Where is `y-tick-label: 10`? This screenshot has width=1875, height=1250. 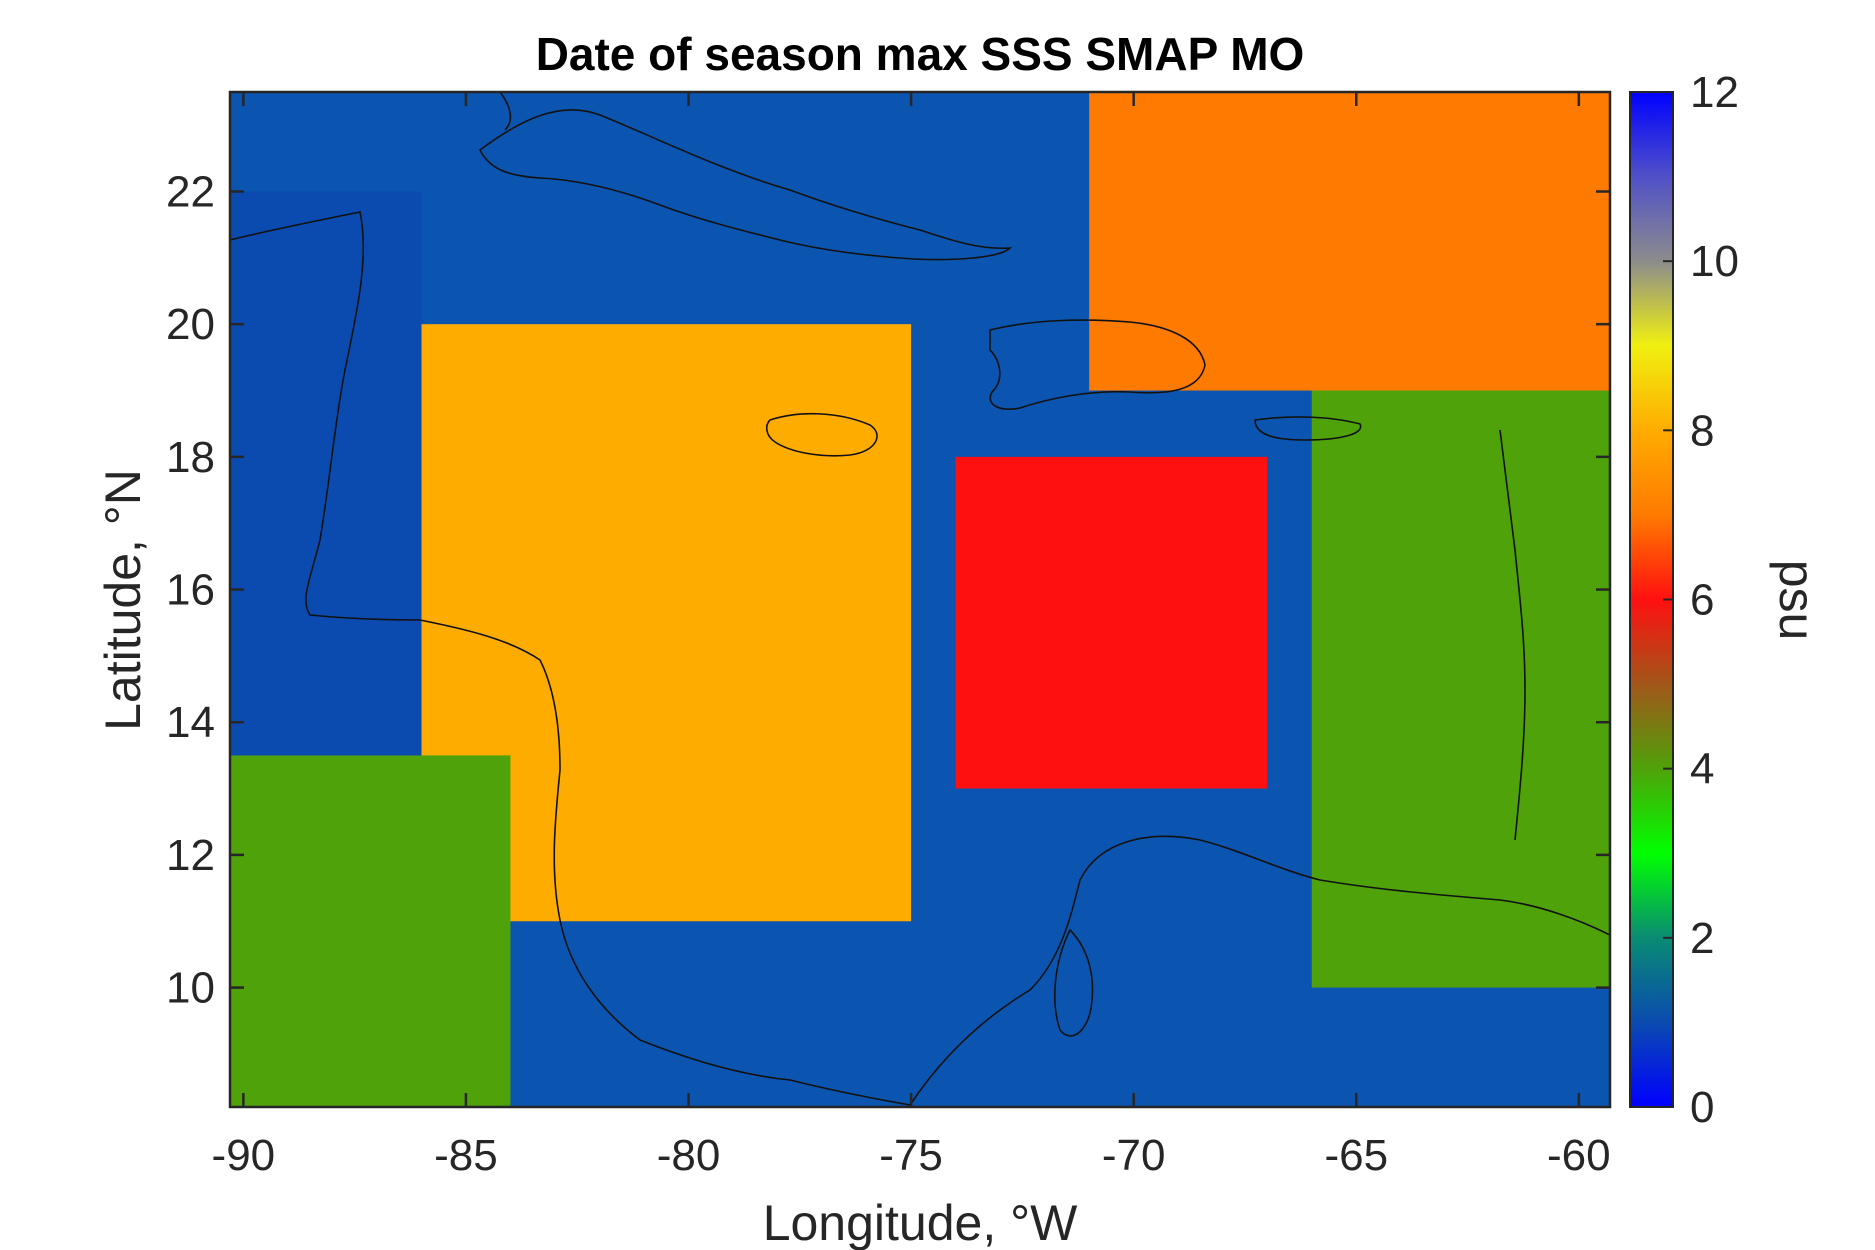
y-tick-label: 10 is located at coordinates (190, 988).